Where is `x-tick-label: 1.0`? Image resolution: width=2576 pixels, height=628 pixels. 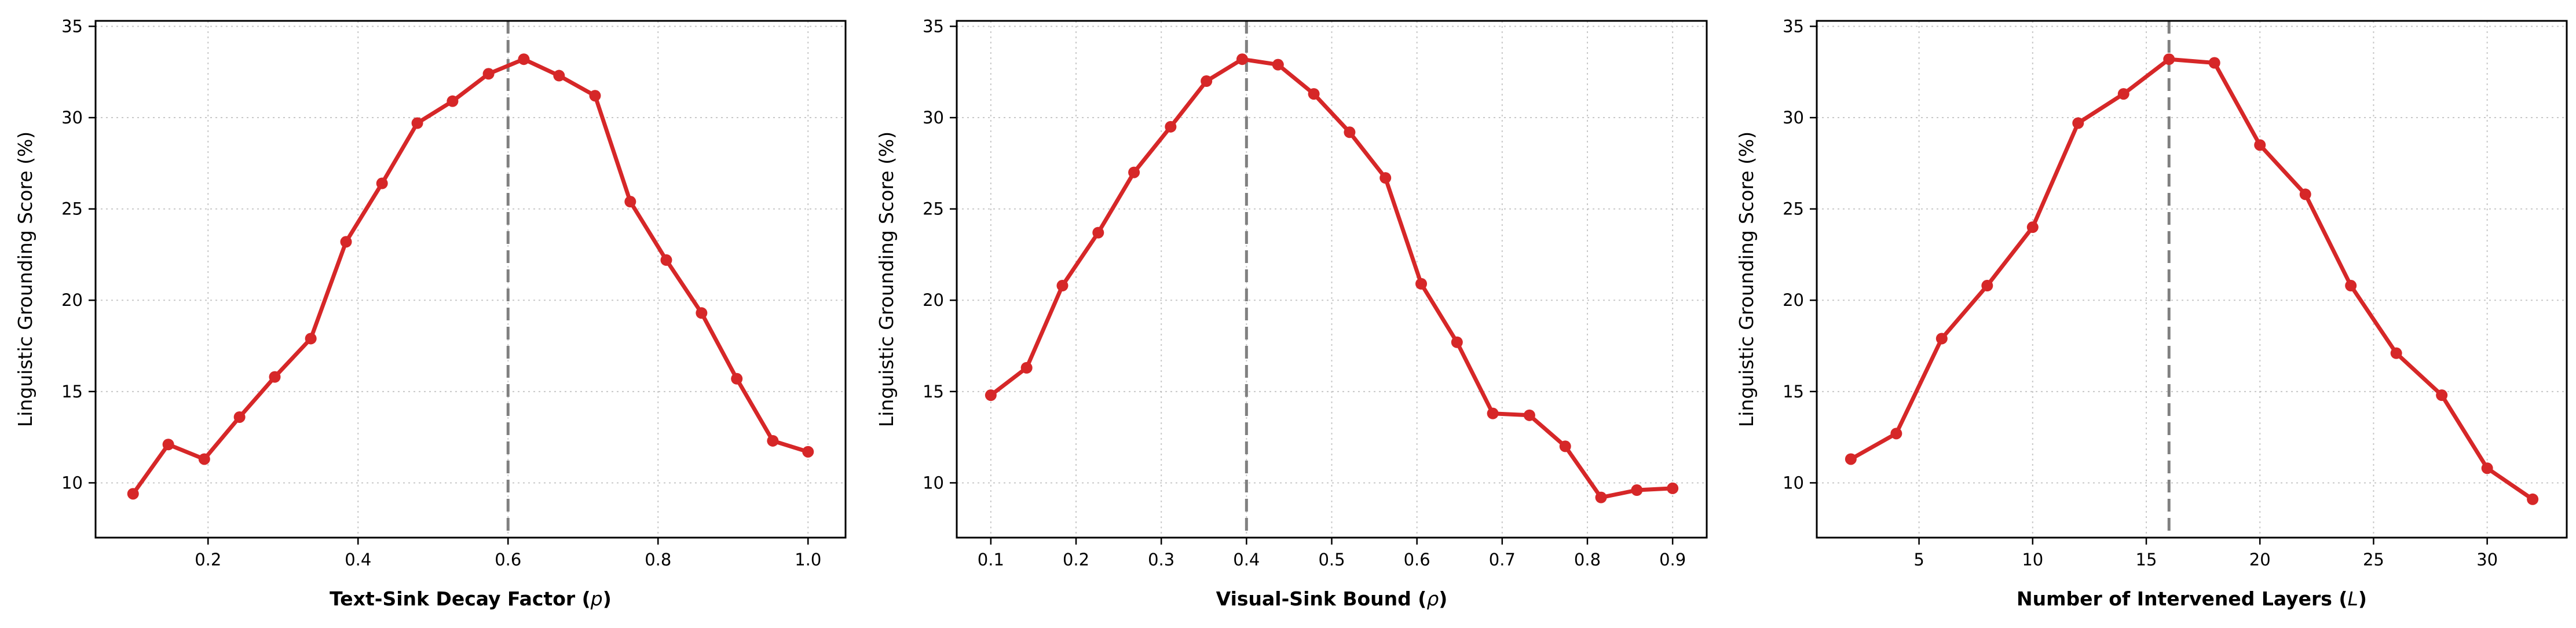
x-tick-label: 1.0 is located at coordinates (808, 559).